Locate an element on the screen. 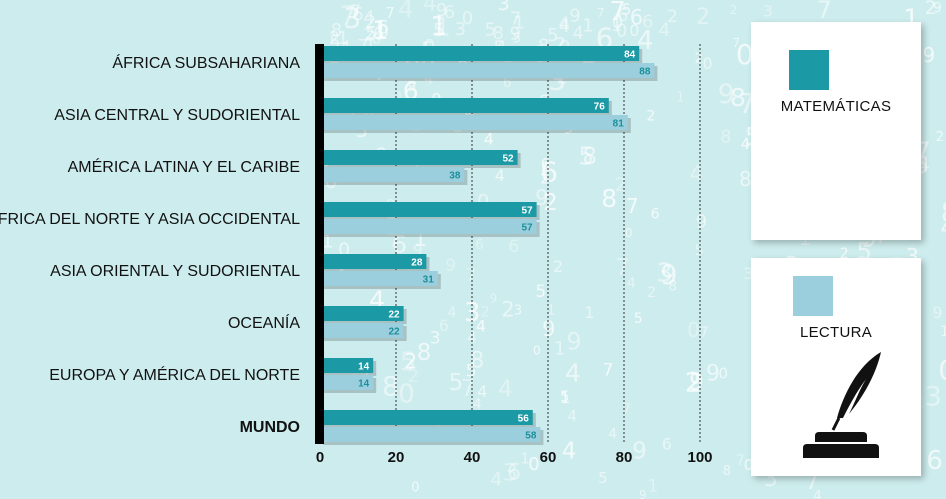 The image size is (946, 499). data-label: 88 is located at coordinates (645, 72).